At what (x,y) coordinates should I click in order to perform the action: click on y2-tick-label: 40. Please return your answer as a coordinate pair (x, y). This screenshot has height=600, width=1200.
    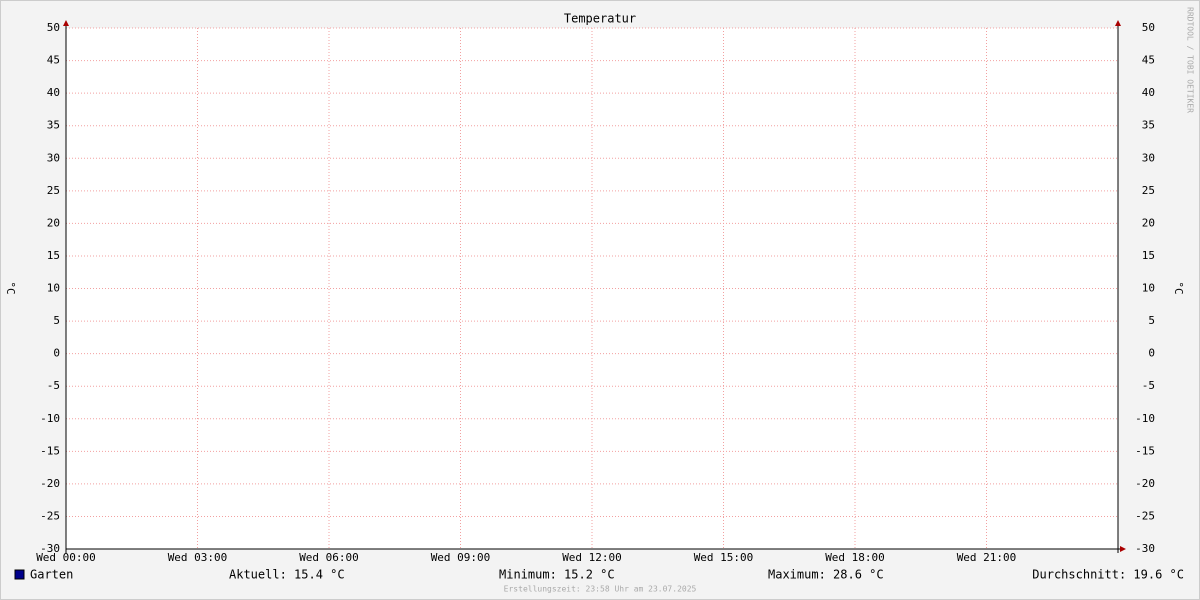
    Looking at the image, I should click on (1148, 92).